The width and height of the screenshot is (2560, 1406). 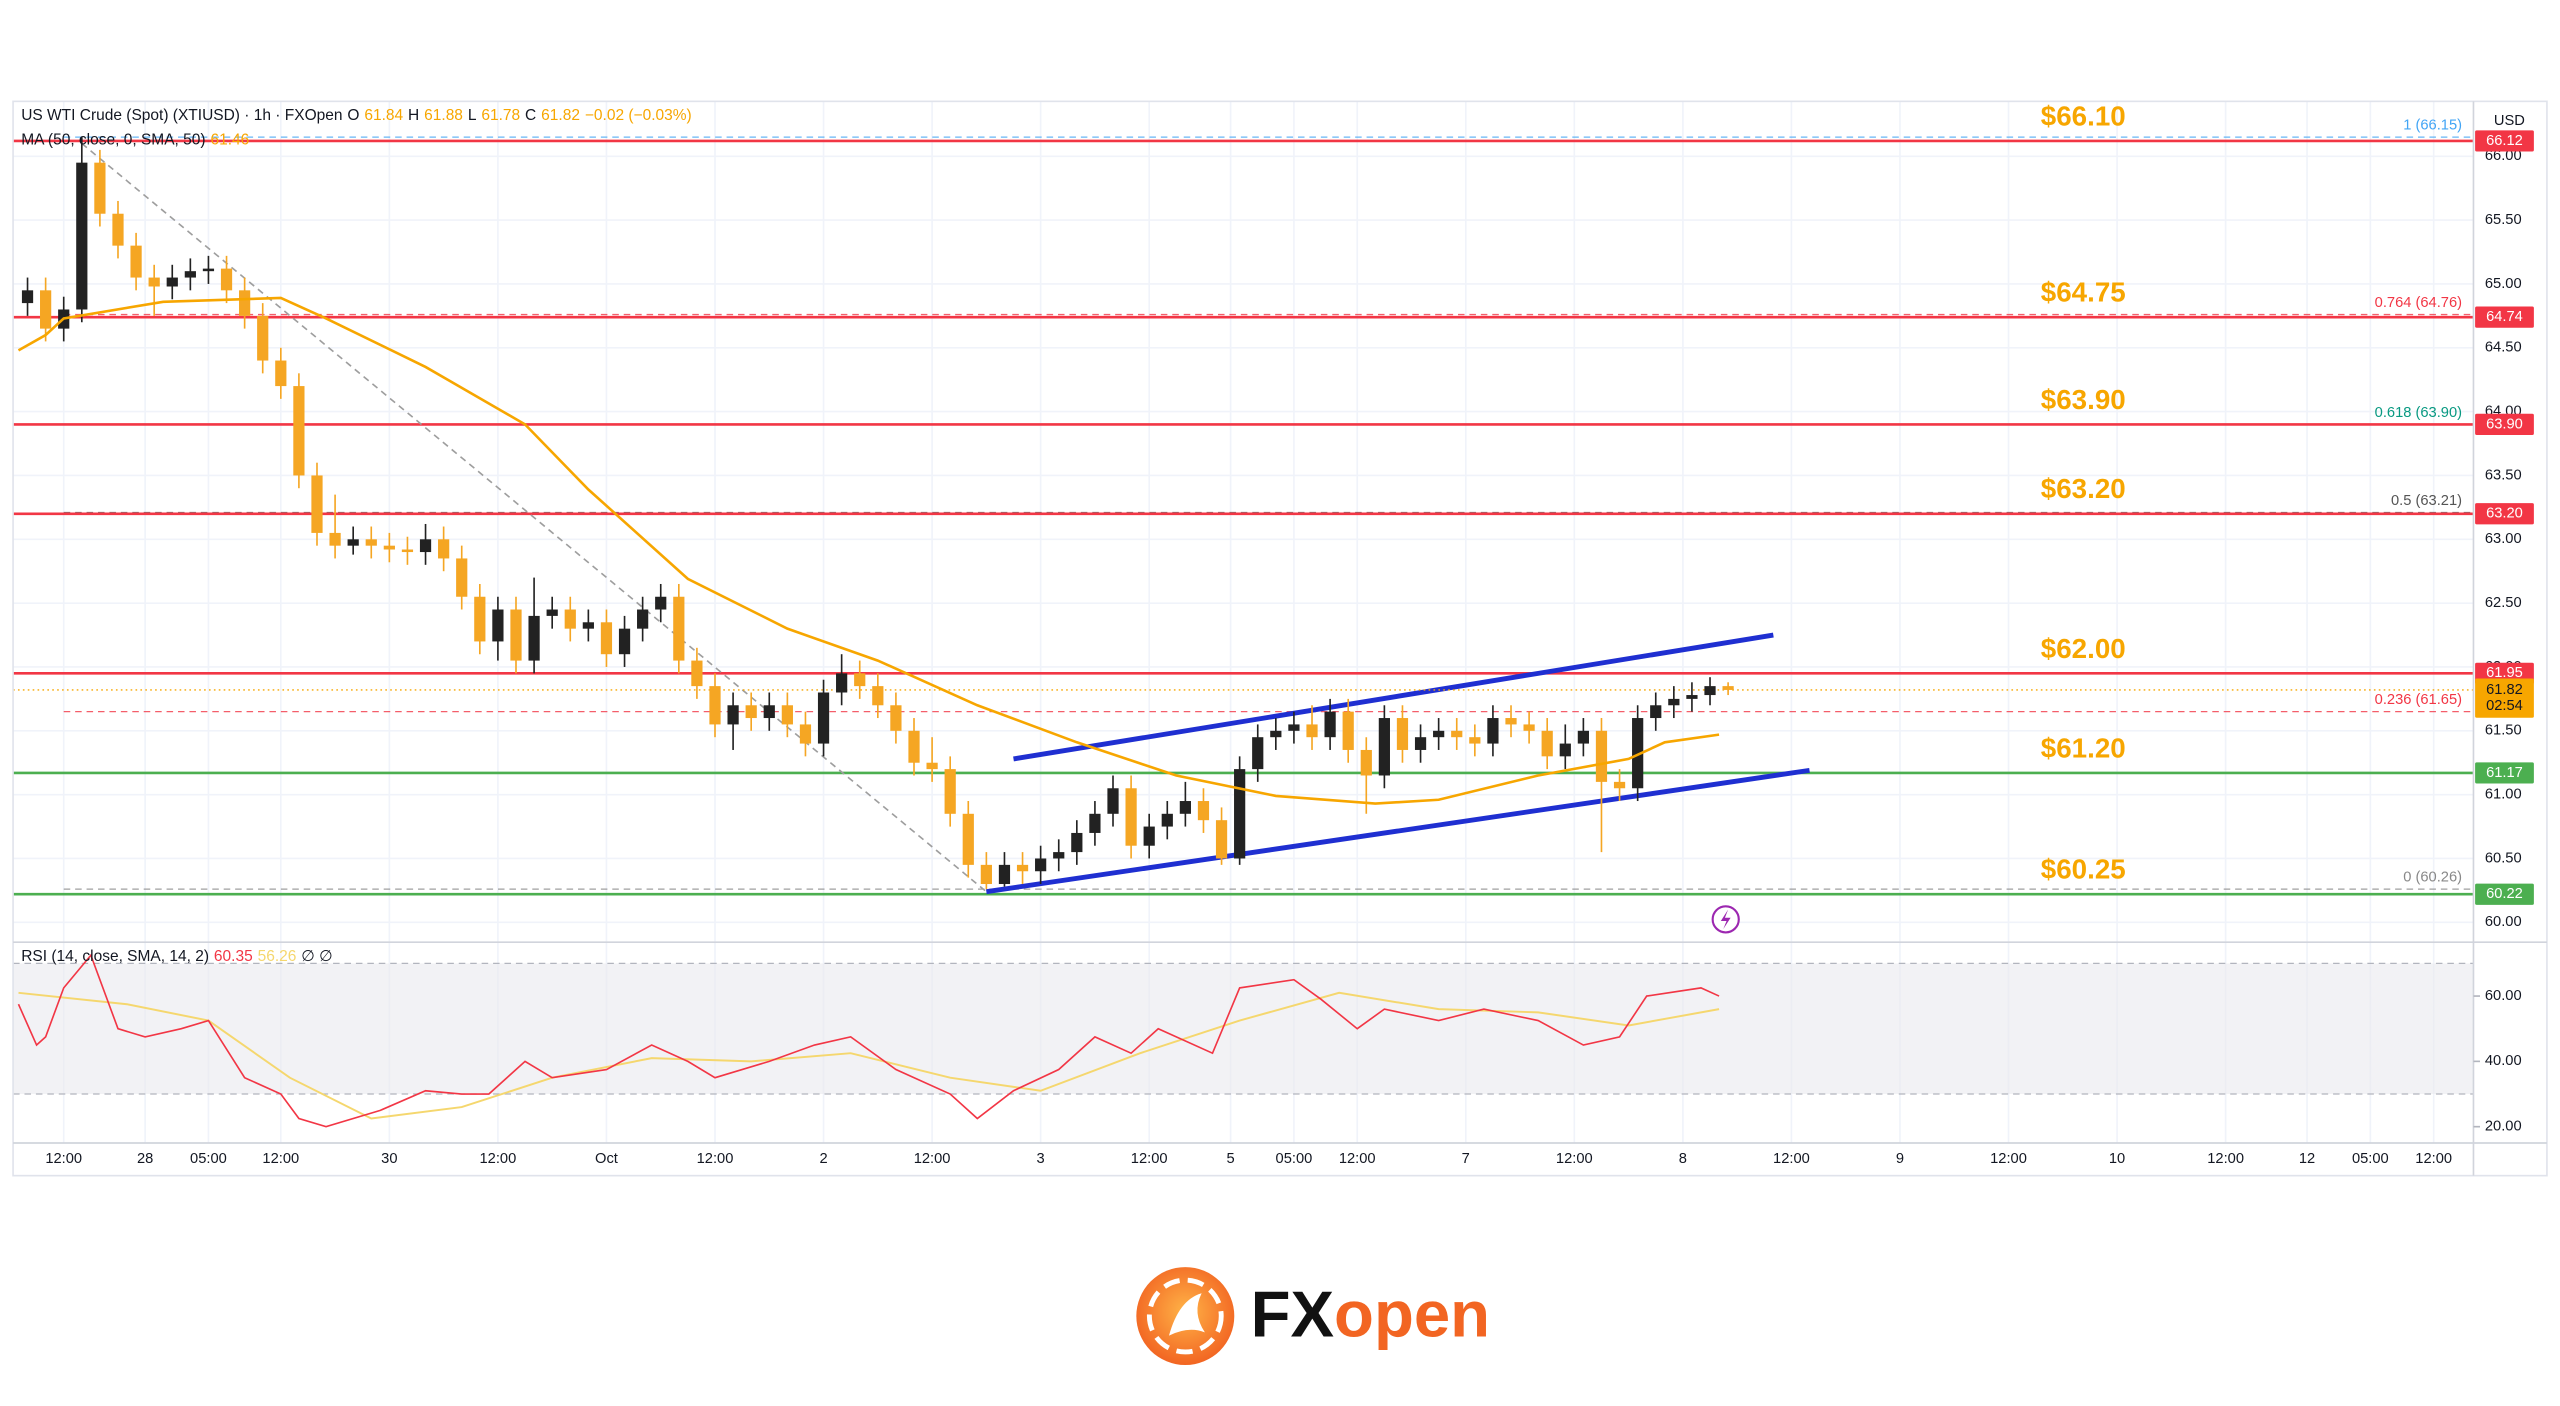 I want to click on y-tick-label: 63.50, so click(x=2503, y=475).